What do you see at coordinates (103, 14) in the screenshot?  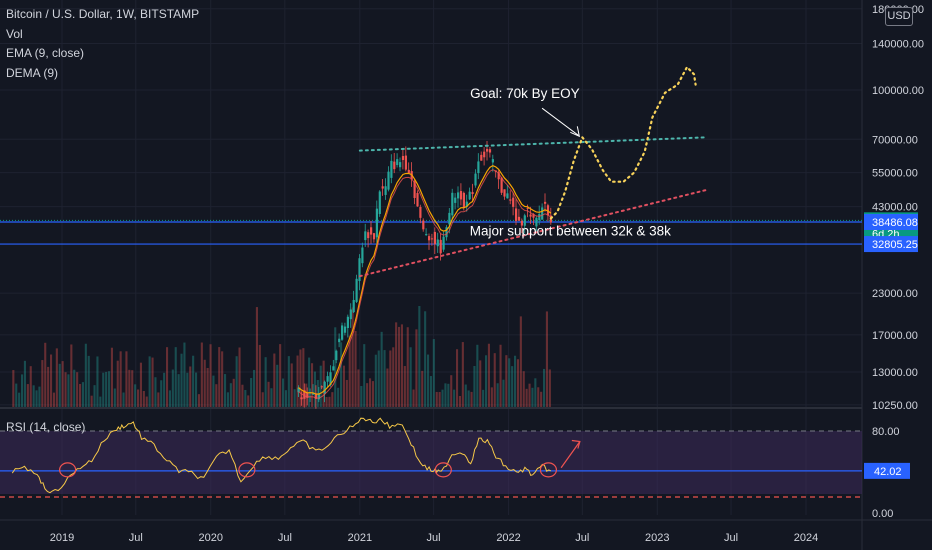 I see `legend-symbol: Bitcoin / U.S. Dollar, 1W, BITSTAMP` at bounding box center [103, 14].